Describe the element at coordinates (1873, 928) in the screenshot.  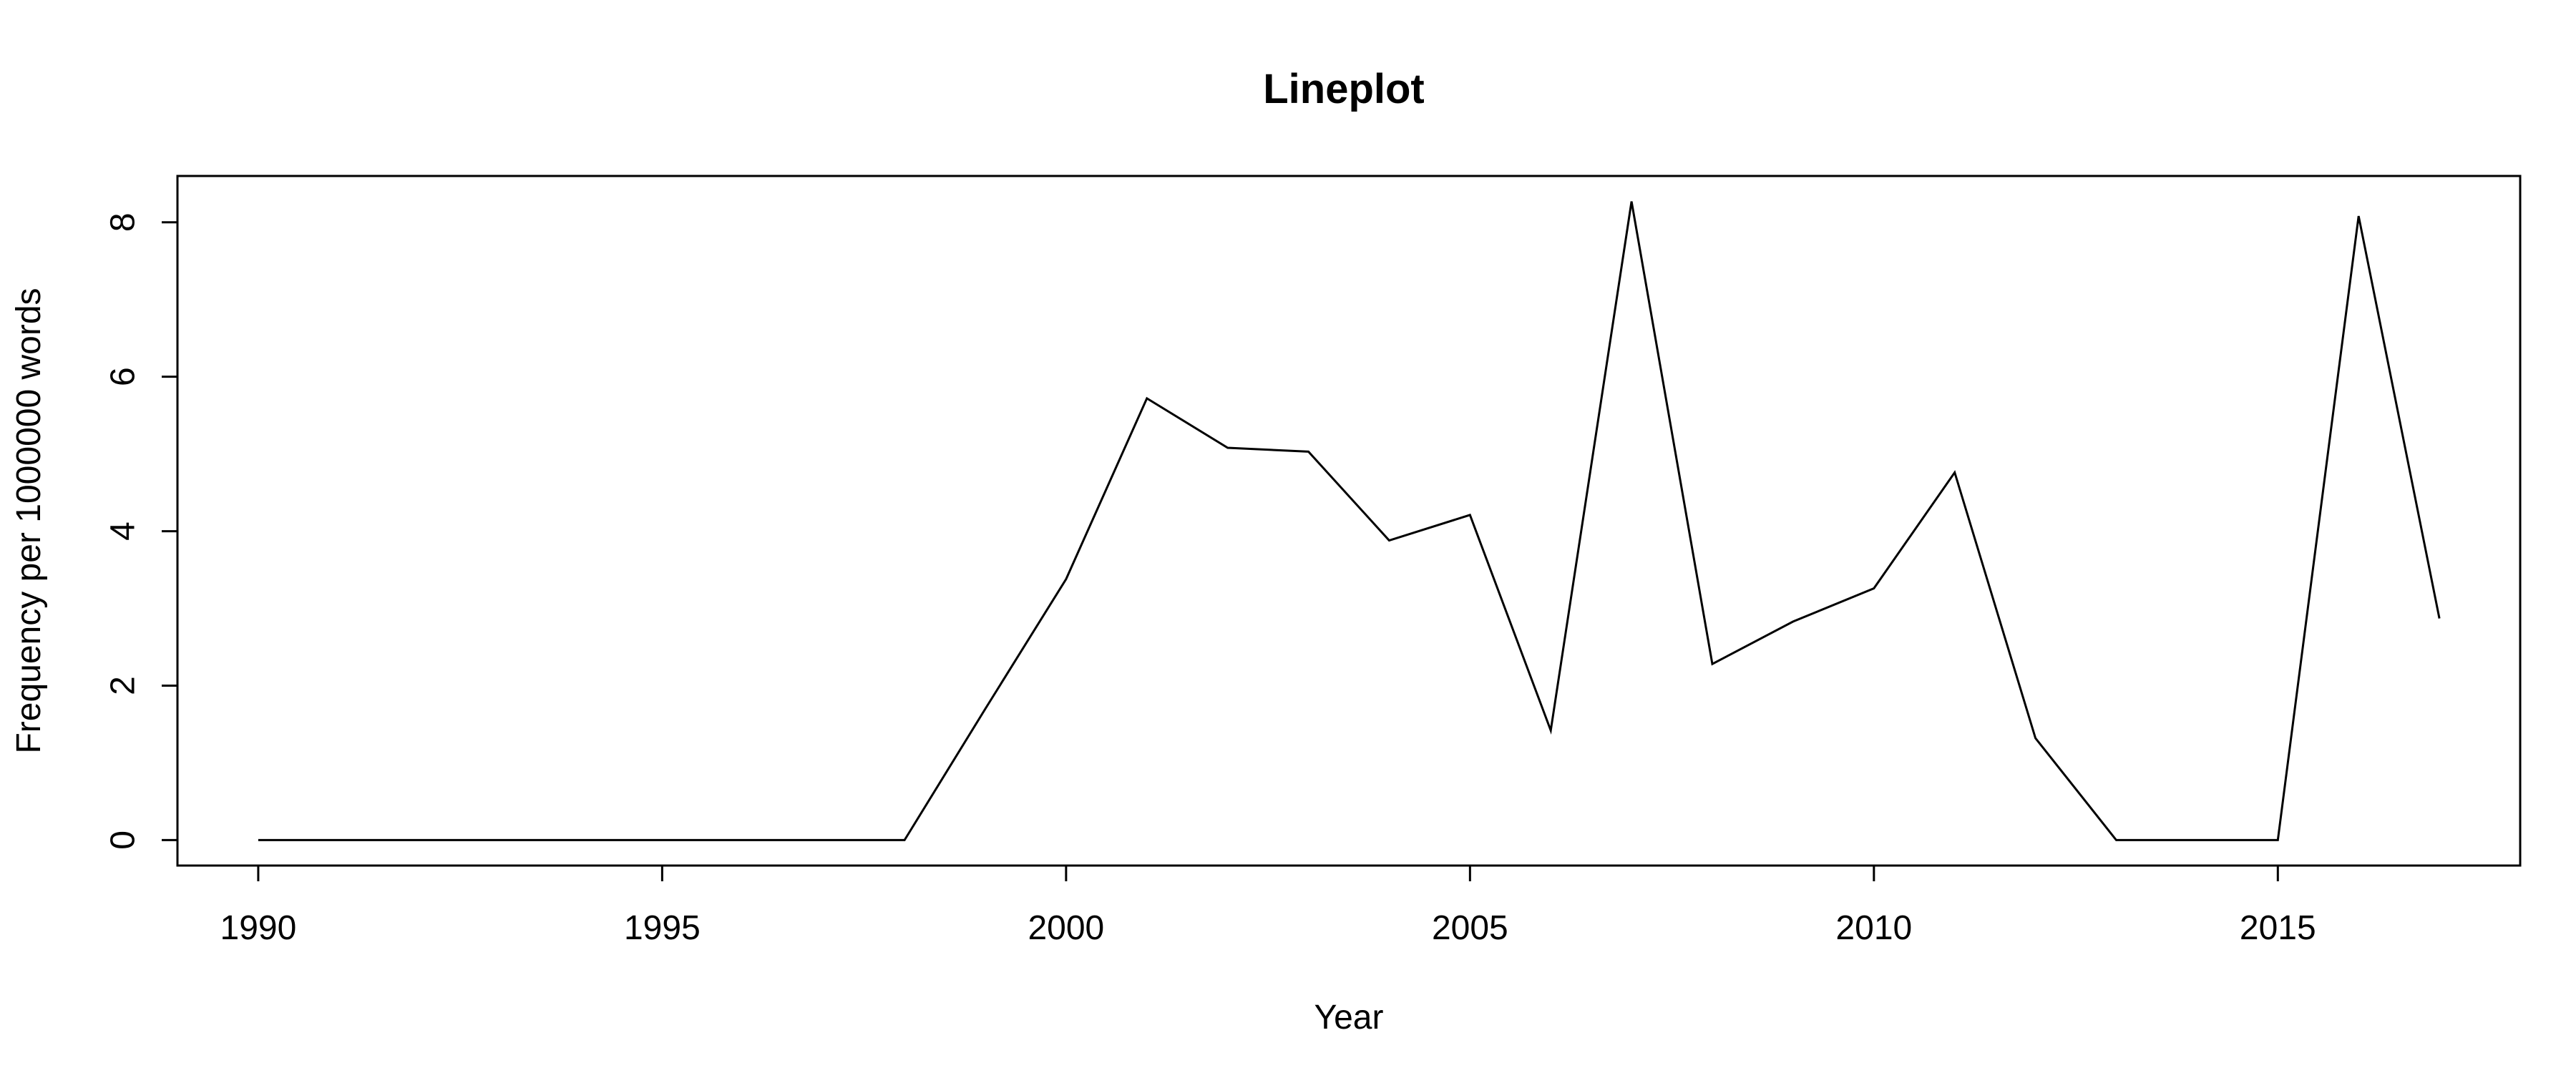
I see `x-tick-label: 2010` at that location.